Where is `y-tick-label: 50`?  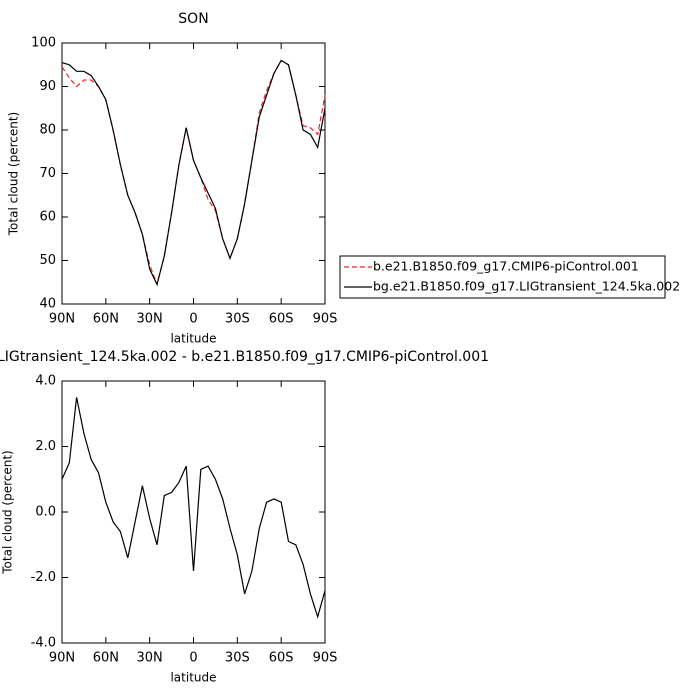 y-tick-label: 50 is located at coordinates (47, 260).